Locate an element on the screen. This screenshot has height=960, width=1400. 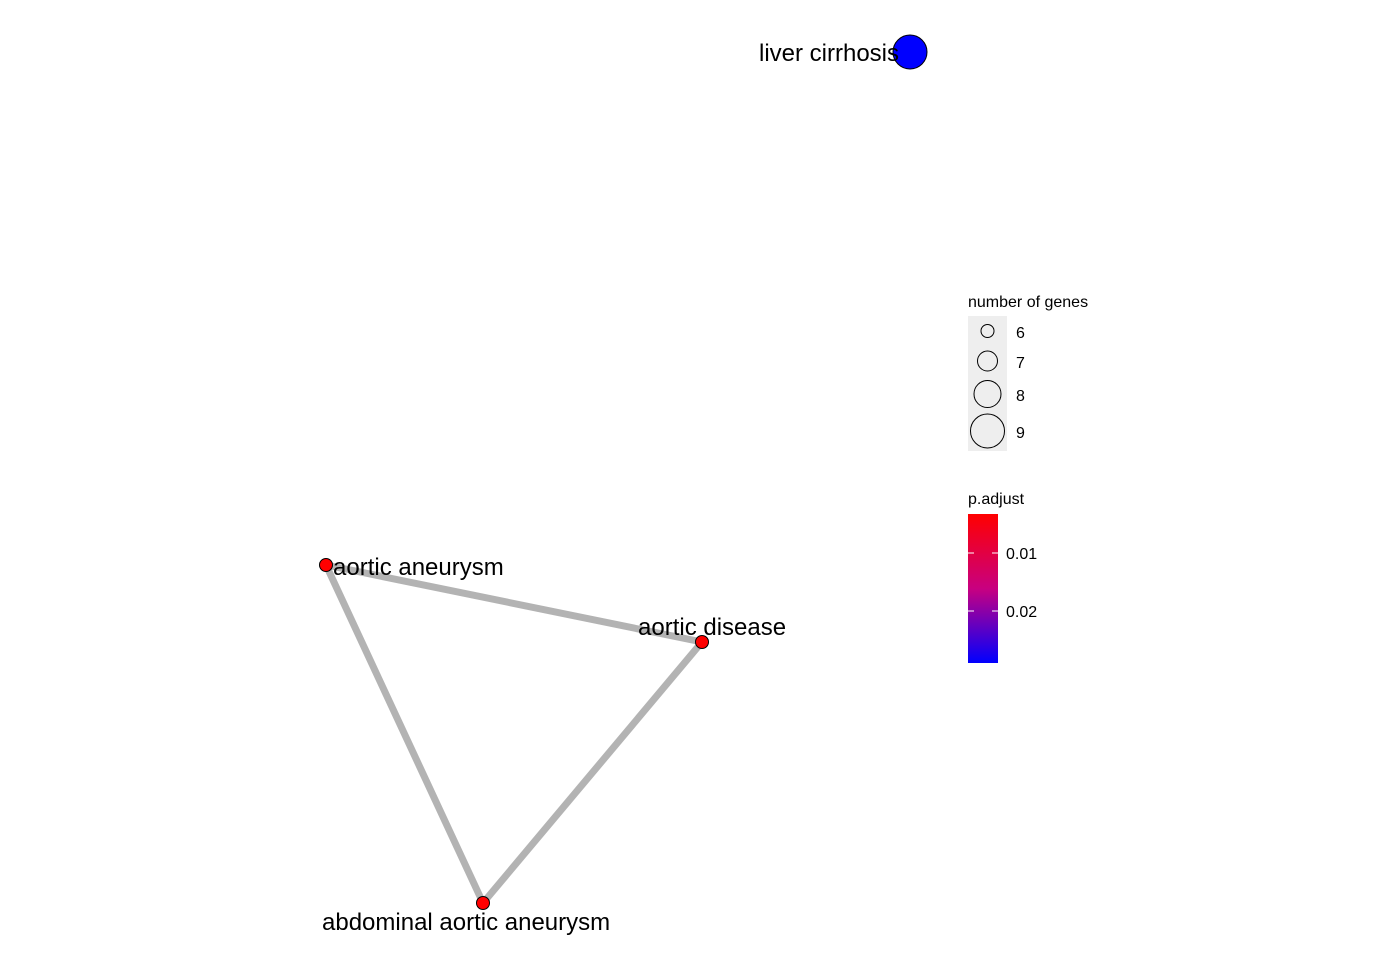
node-label-aortic-aneurysm: aortic aneurysm is located at coordinates (418, 567).